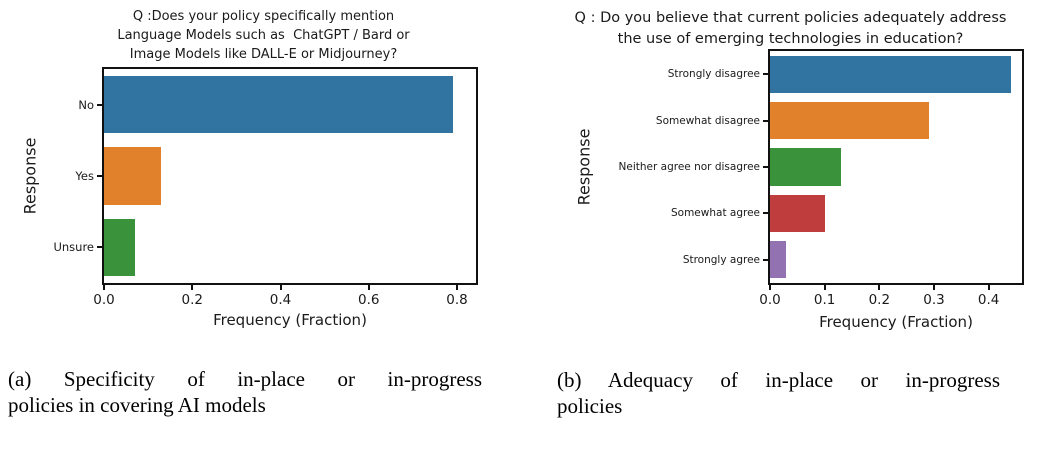  Describe the element at coordinates (73, 247) in the screenshot. I see `category-label: Unsure` at that location.